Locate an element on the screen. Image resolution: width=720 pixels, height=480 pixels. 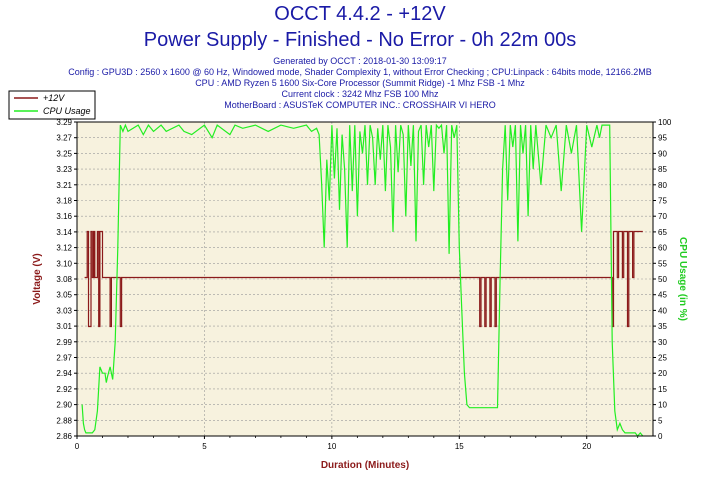
x-tick-label: 5 is located at coordinates (204, 446).